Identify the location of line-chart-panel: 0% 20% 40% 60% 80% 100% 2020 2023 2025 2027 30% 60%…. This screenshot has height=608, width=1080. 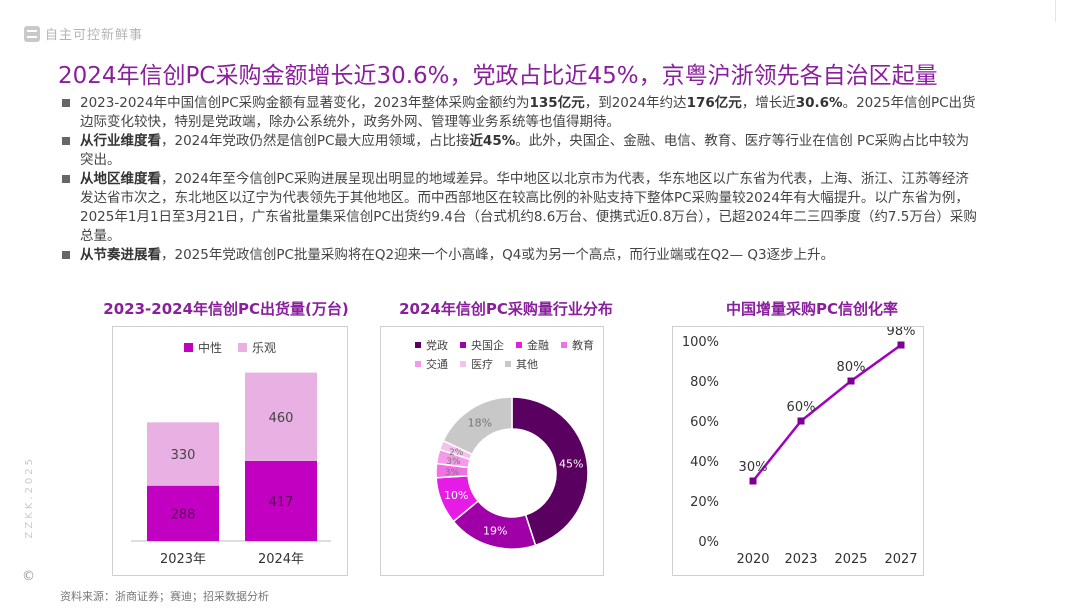
(798, 451).